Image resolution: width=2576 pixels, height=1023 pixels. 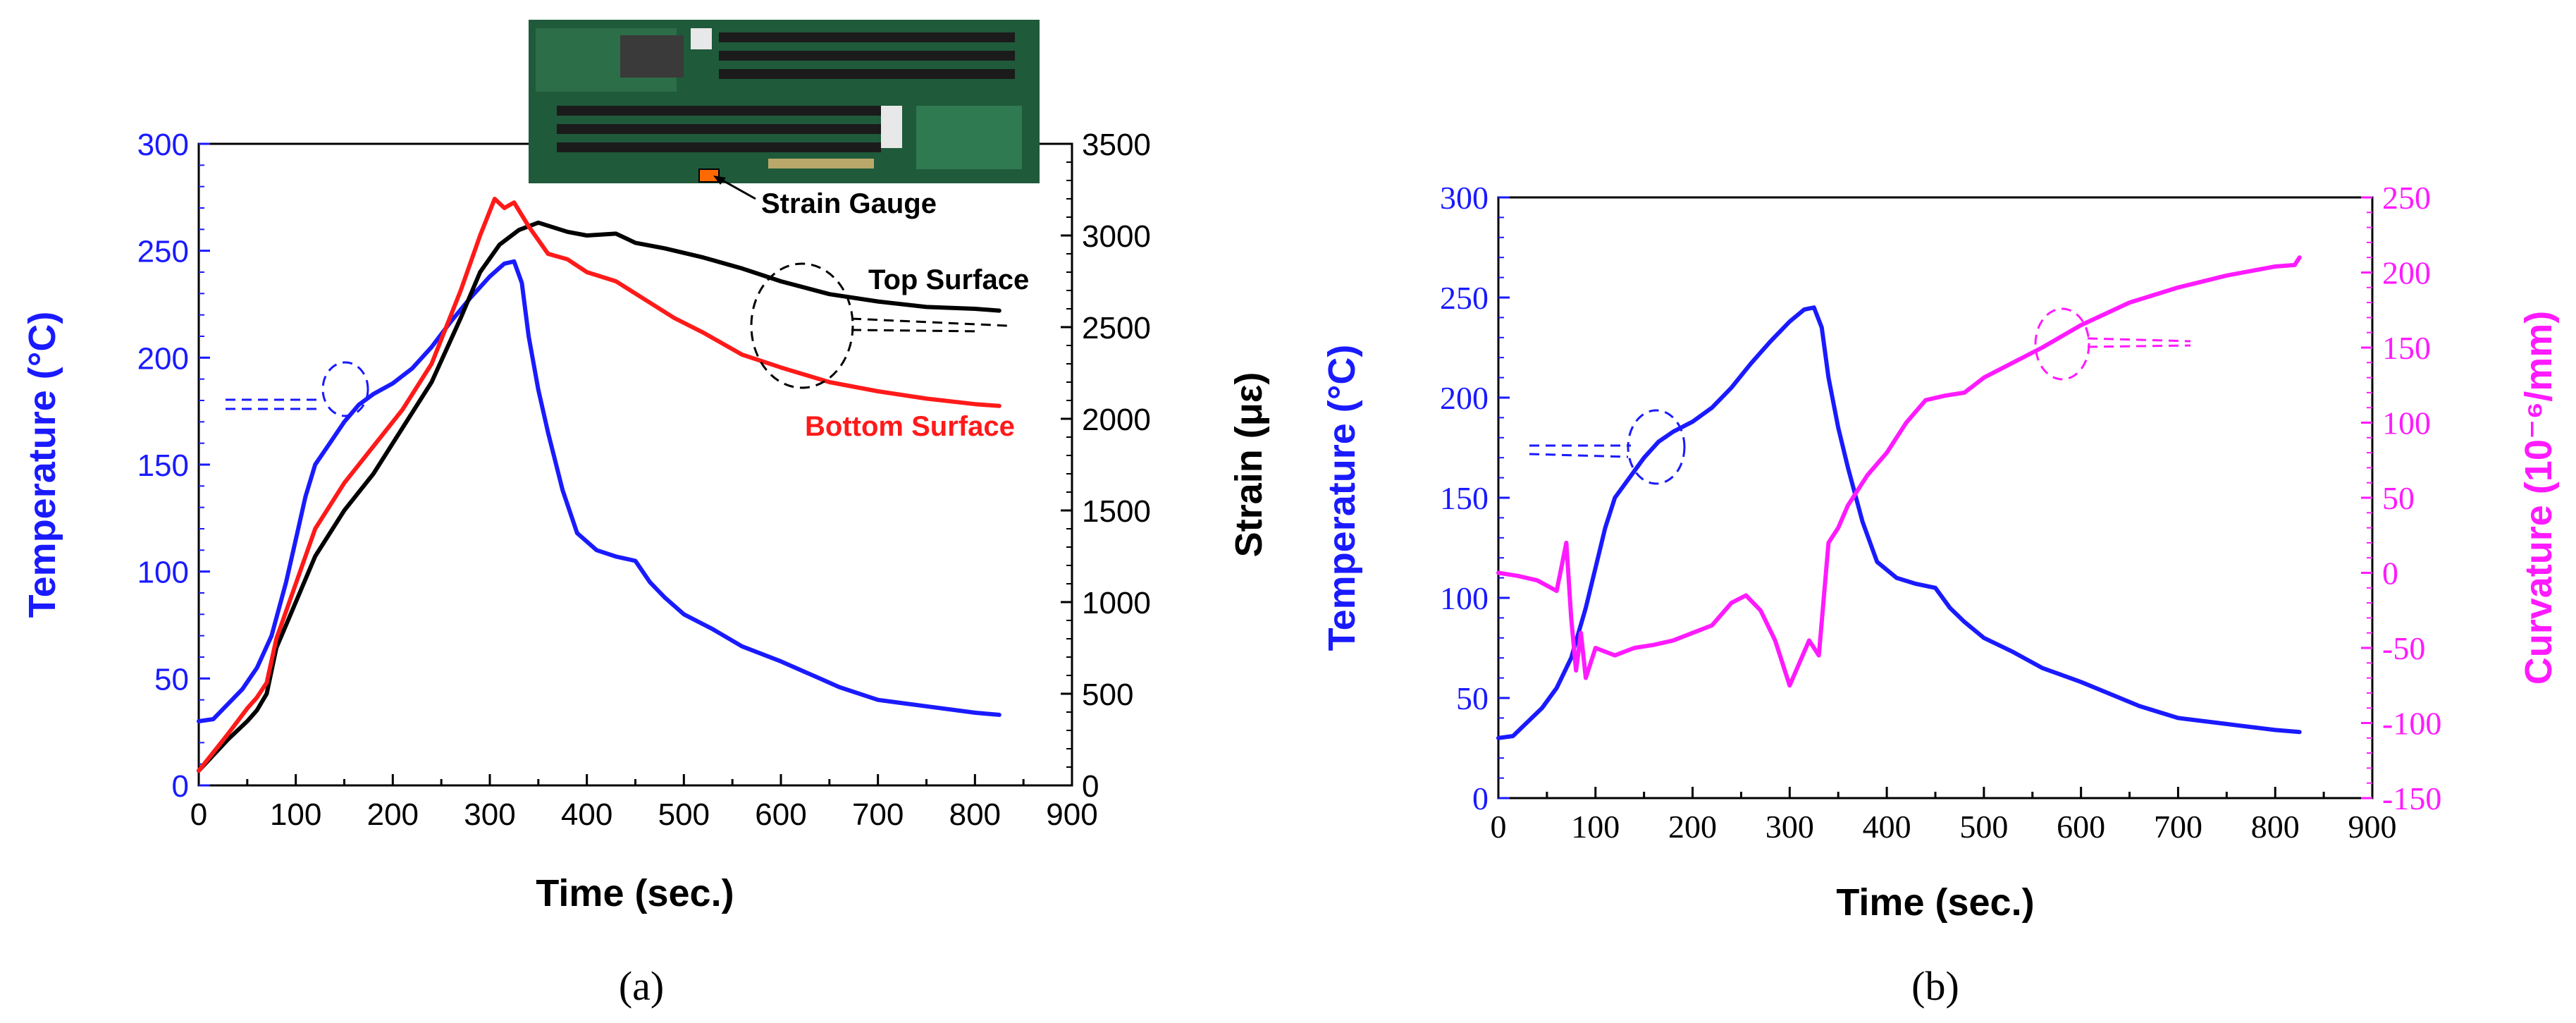 What do you see at coordinates (784, 101) in the screenshot?
I see `inset-photo` at bounding box center [784, 101].